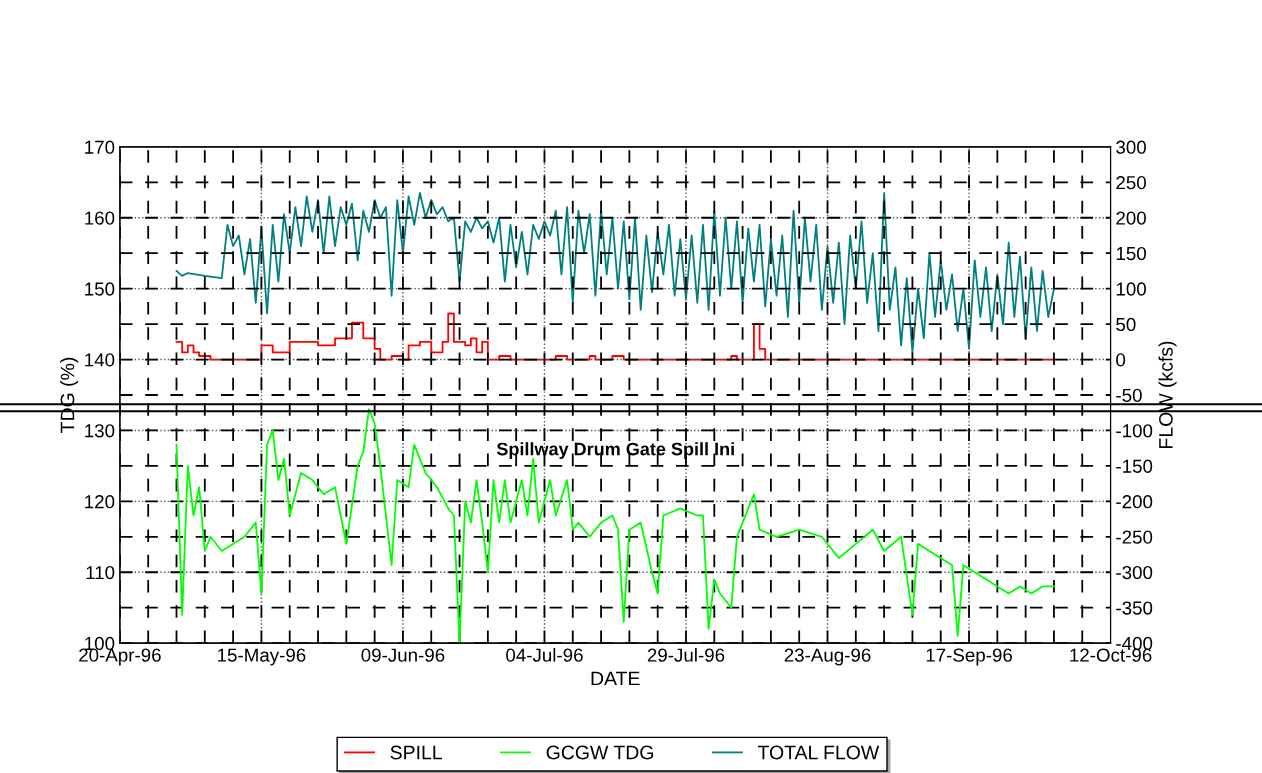  I want to click on legend-label: GCGW TDG, so click(599, 752).